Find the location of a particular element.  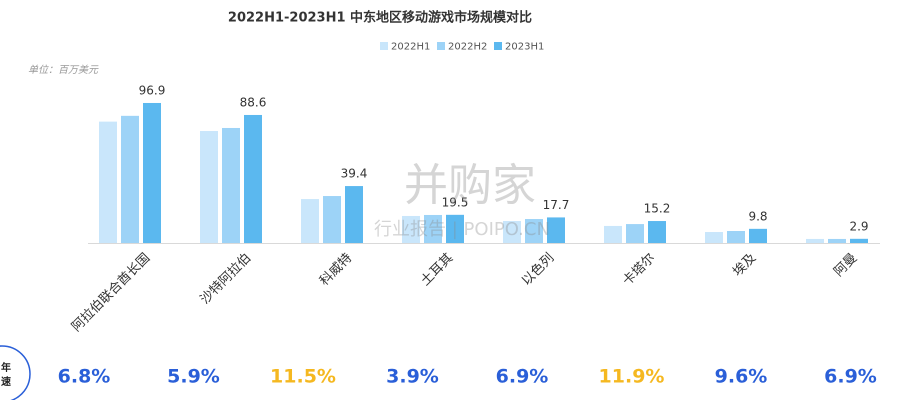

value-label: 17.7 is located at coordinates (556, 205).